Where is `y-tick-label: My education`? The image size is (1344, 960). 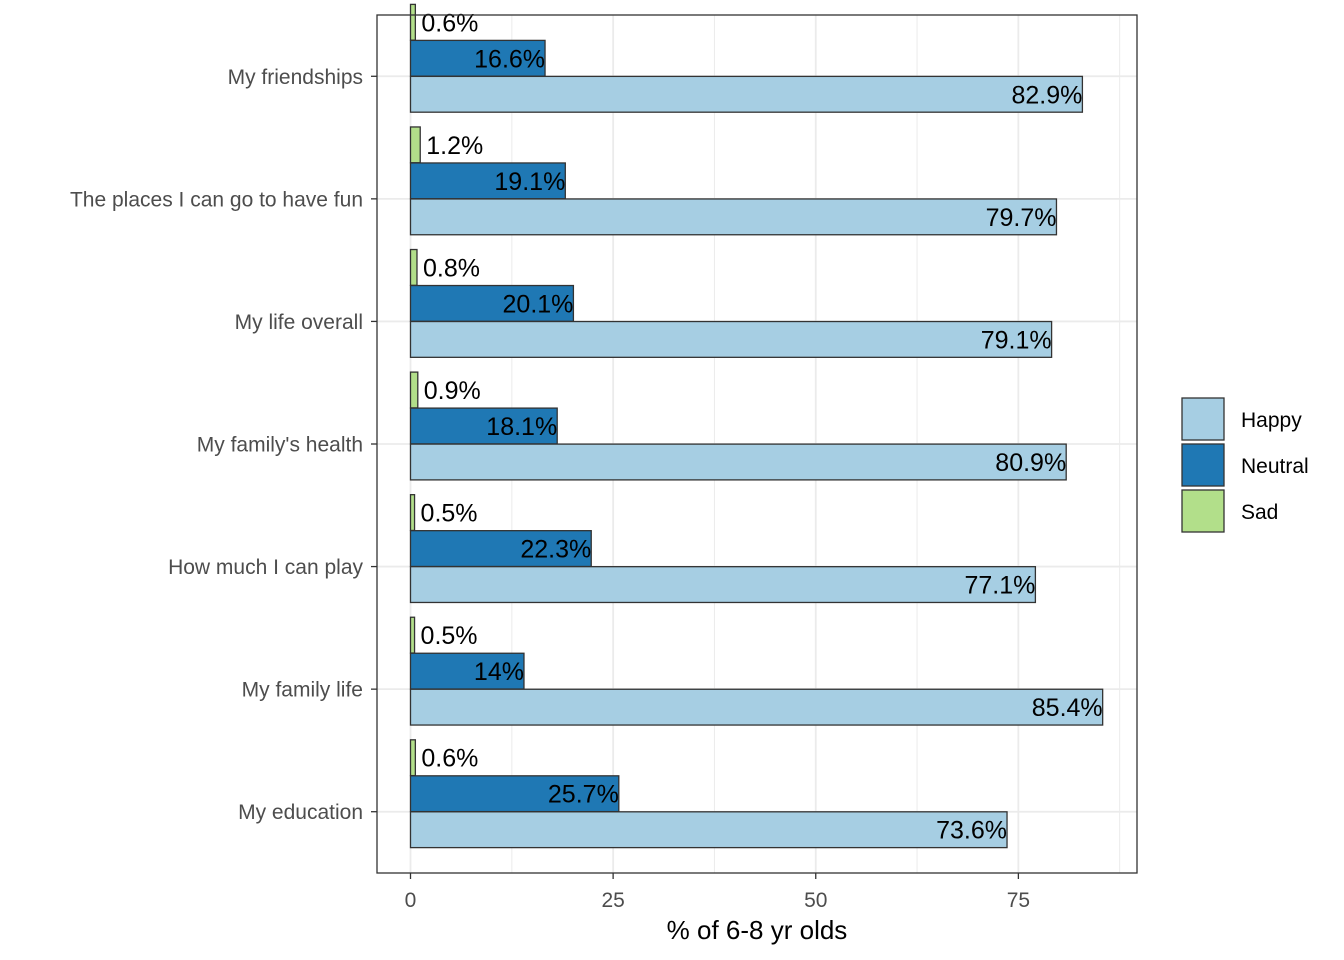
y-tick-label: My education is located at coordinates (300, 812).